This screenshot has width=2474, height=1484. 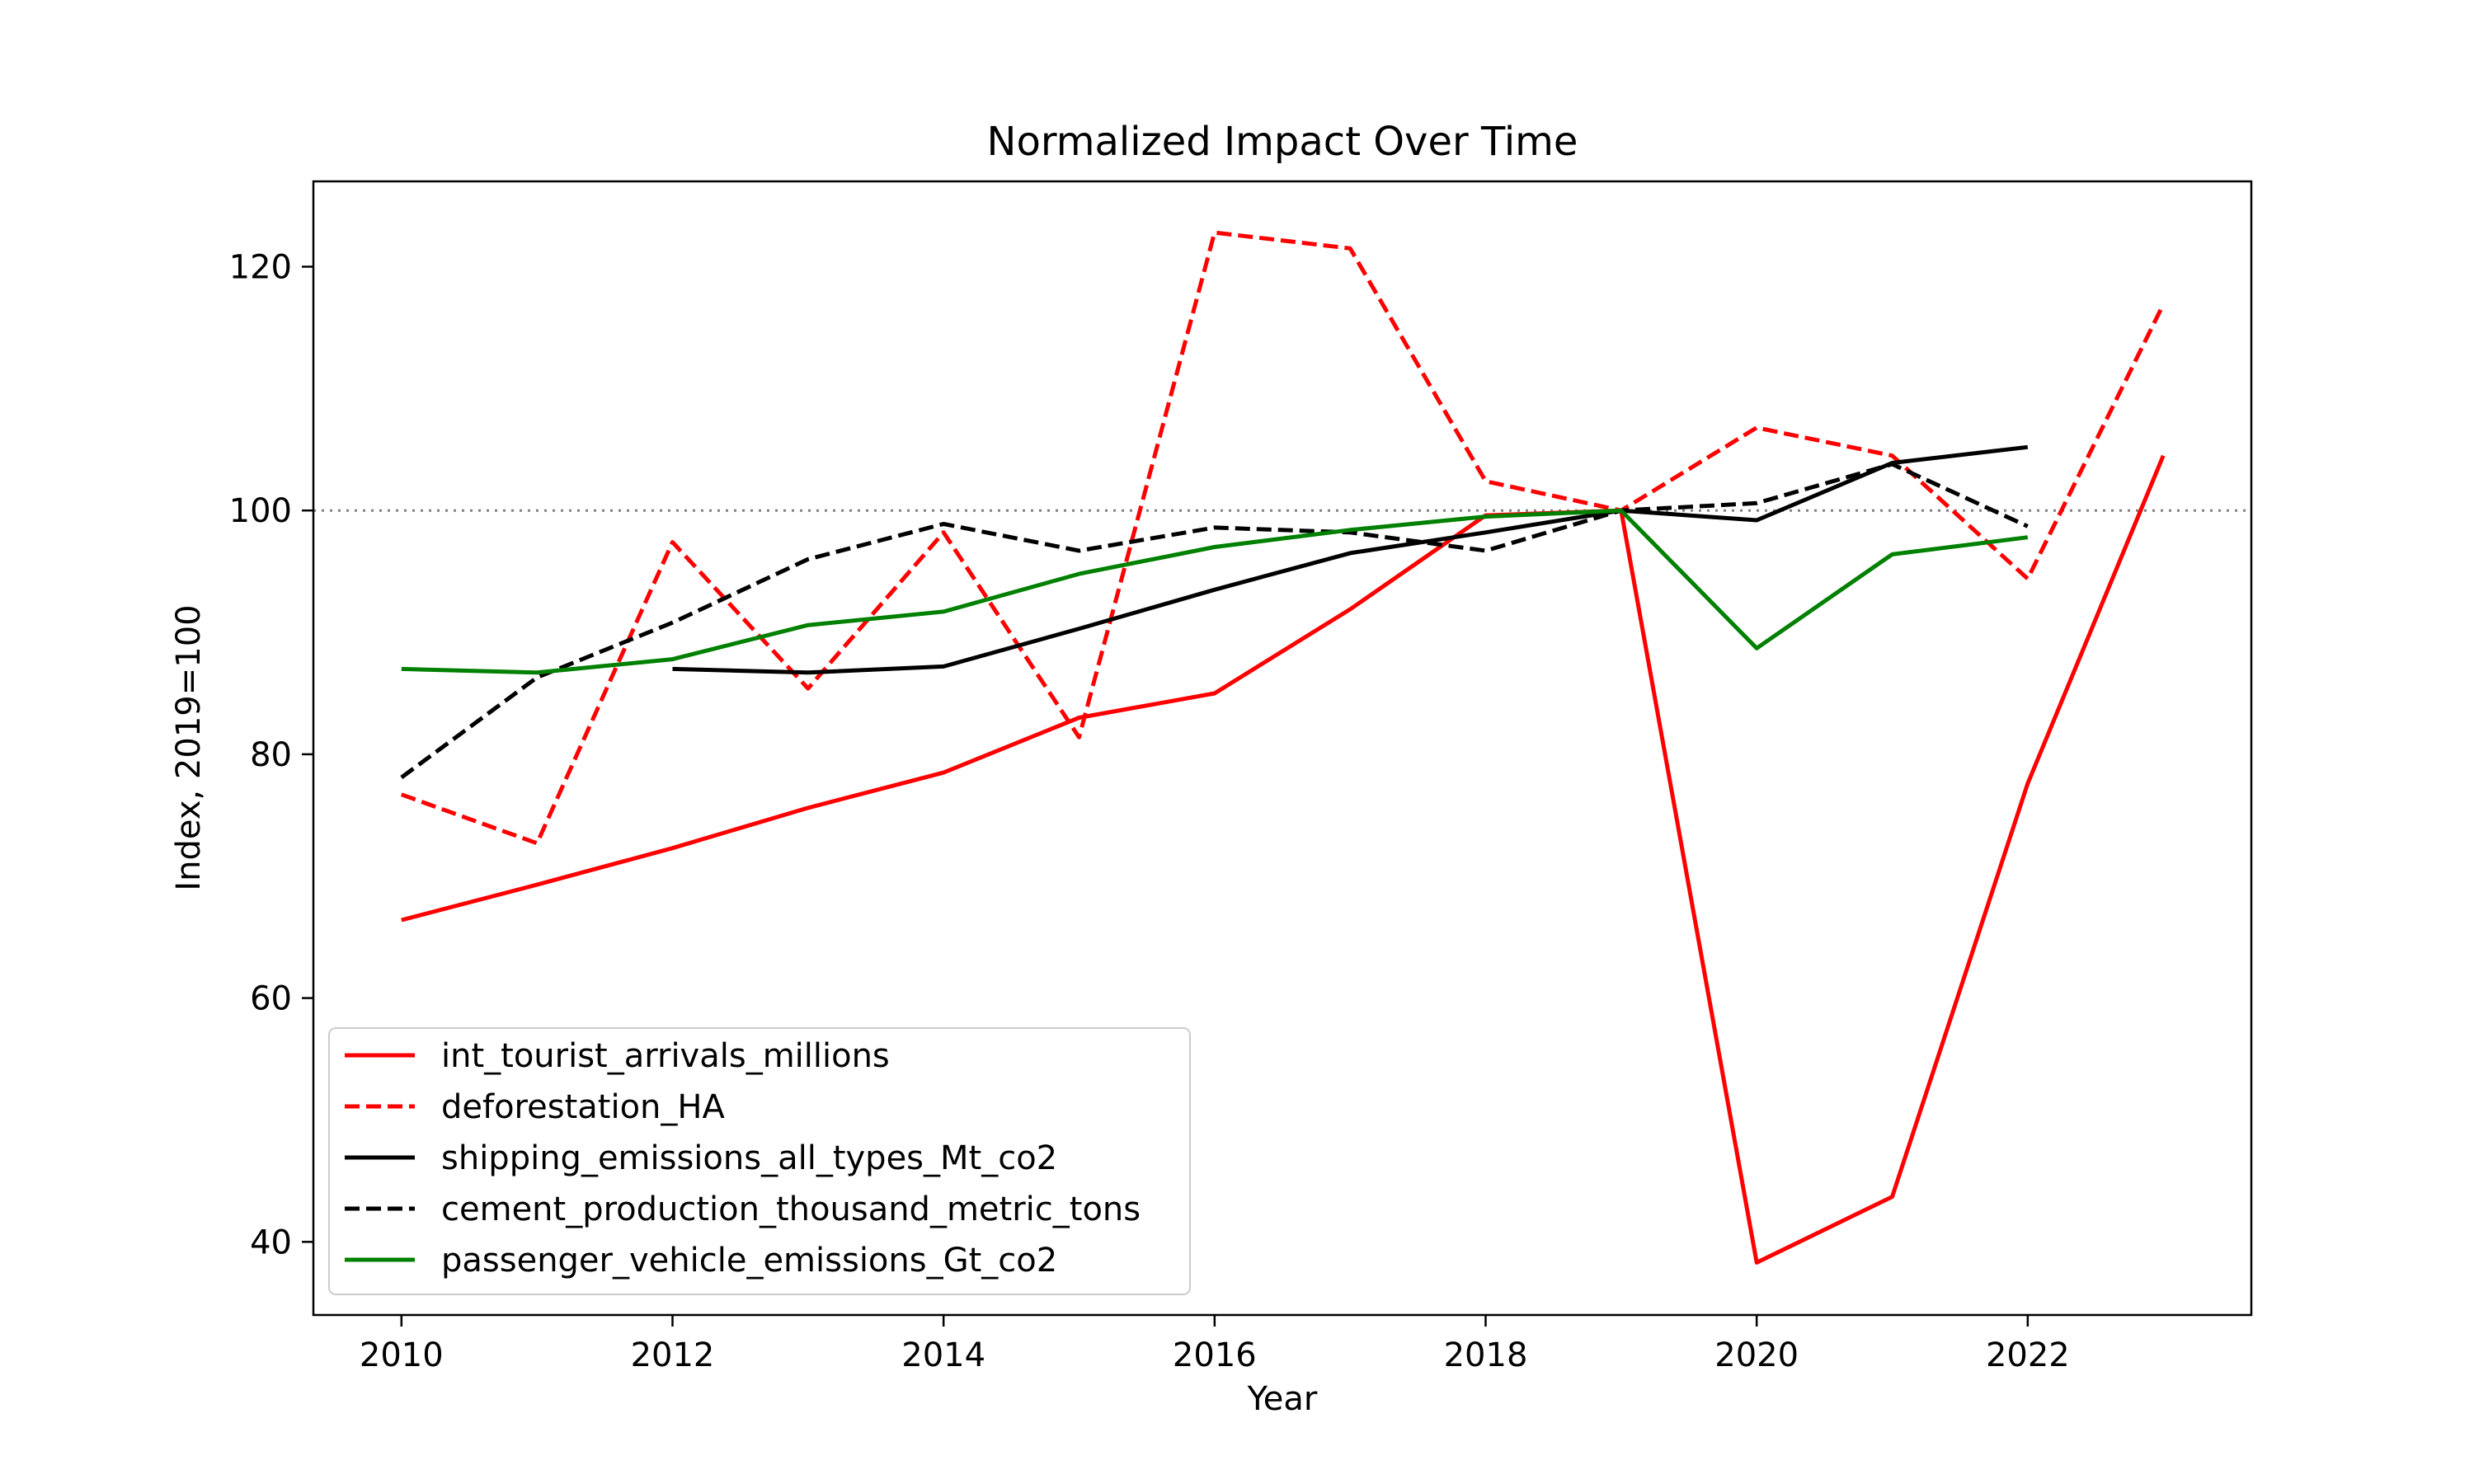 I want to click on legend-label: passenger_vehicle_emissions_Gt_co2, so click(x=749, y=1261).